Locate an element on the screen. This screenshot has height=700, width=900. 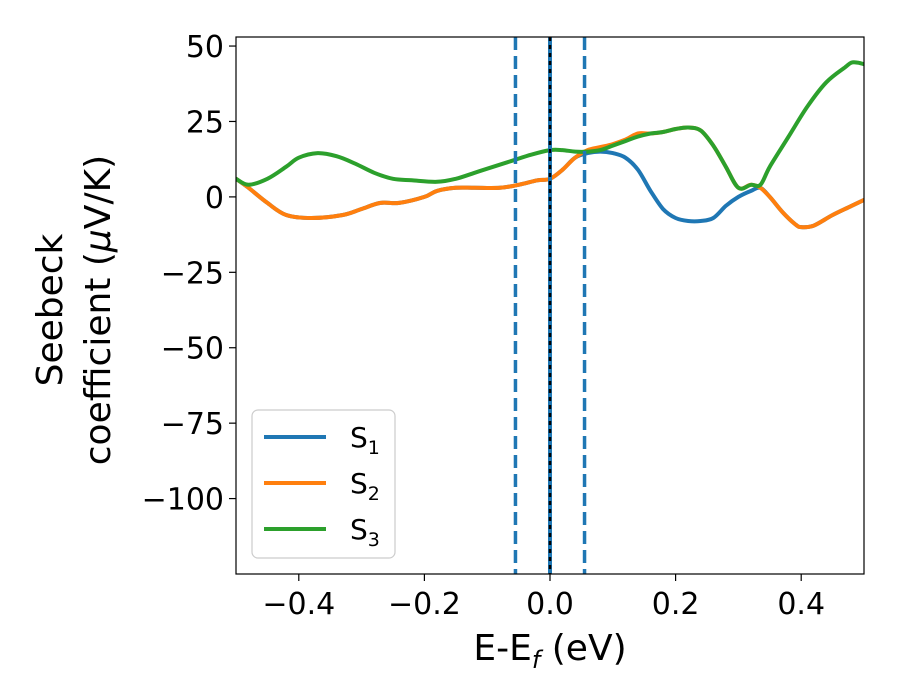
y-axis-label: Seebeck coefficient (μV/K) is located at coordinates (74, 310).